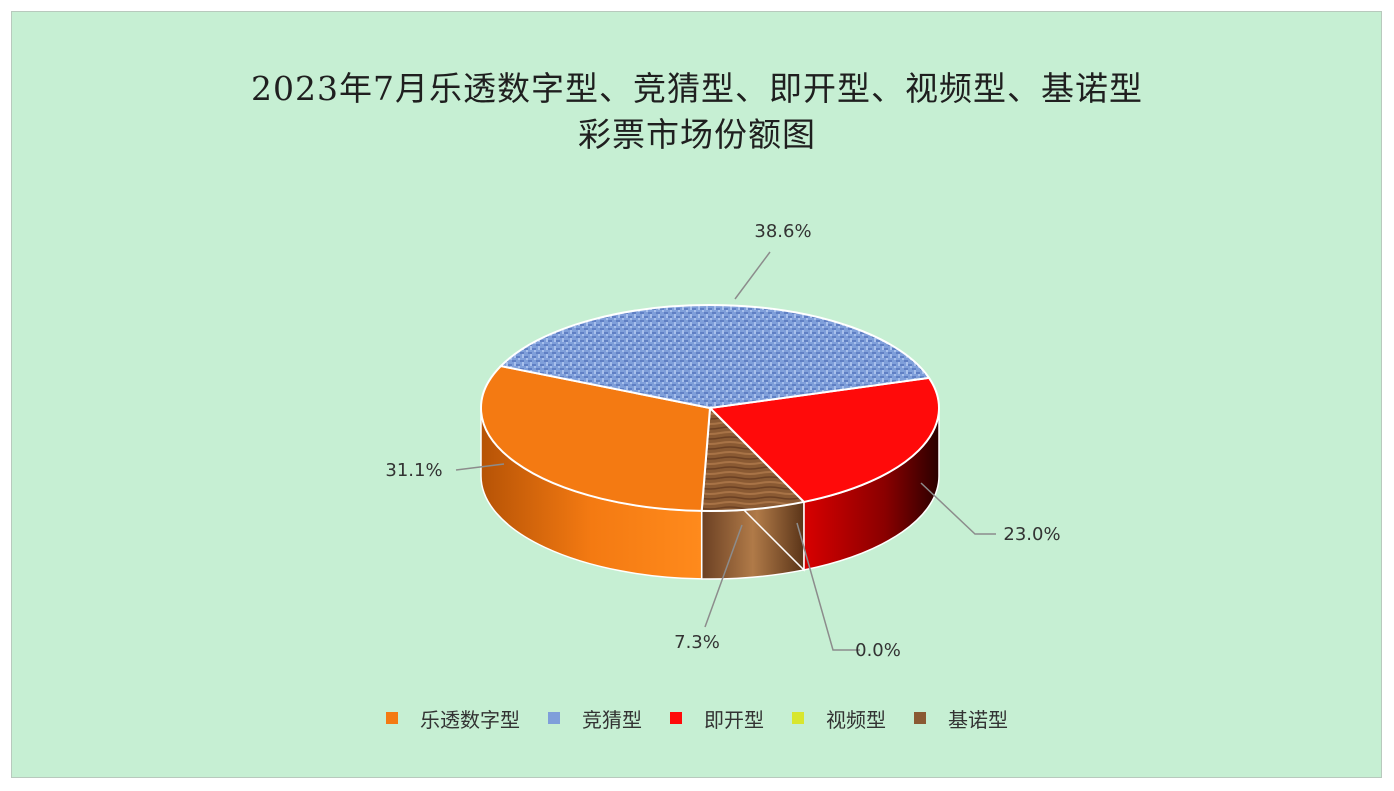 Image resolution: width=1394 pixels, height=791 pixels. I want to click on legend-item-jinuo: 基诺型, so click(961, 718).